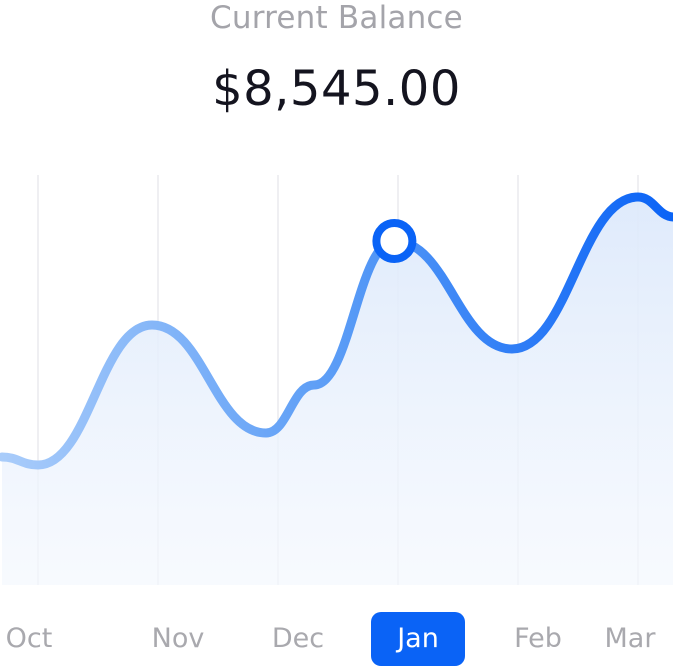 This screenshot has width=673, height=668. What do you see at coordinates (538, 638) in the screenshot?
I see `month-tab-feb: Feb` at bounding box center [538, 638].